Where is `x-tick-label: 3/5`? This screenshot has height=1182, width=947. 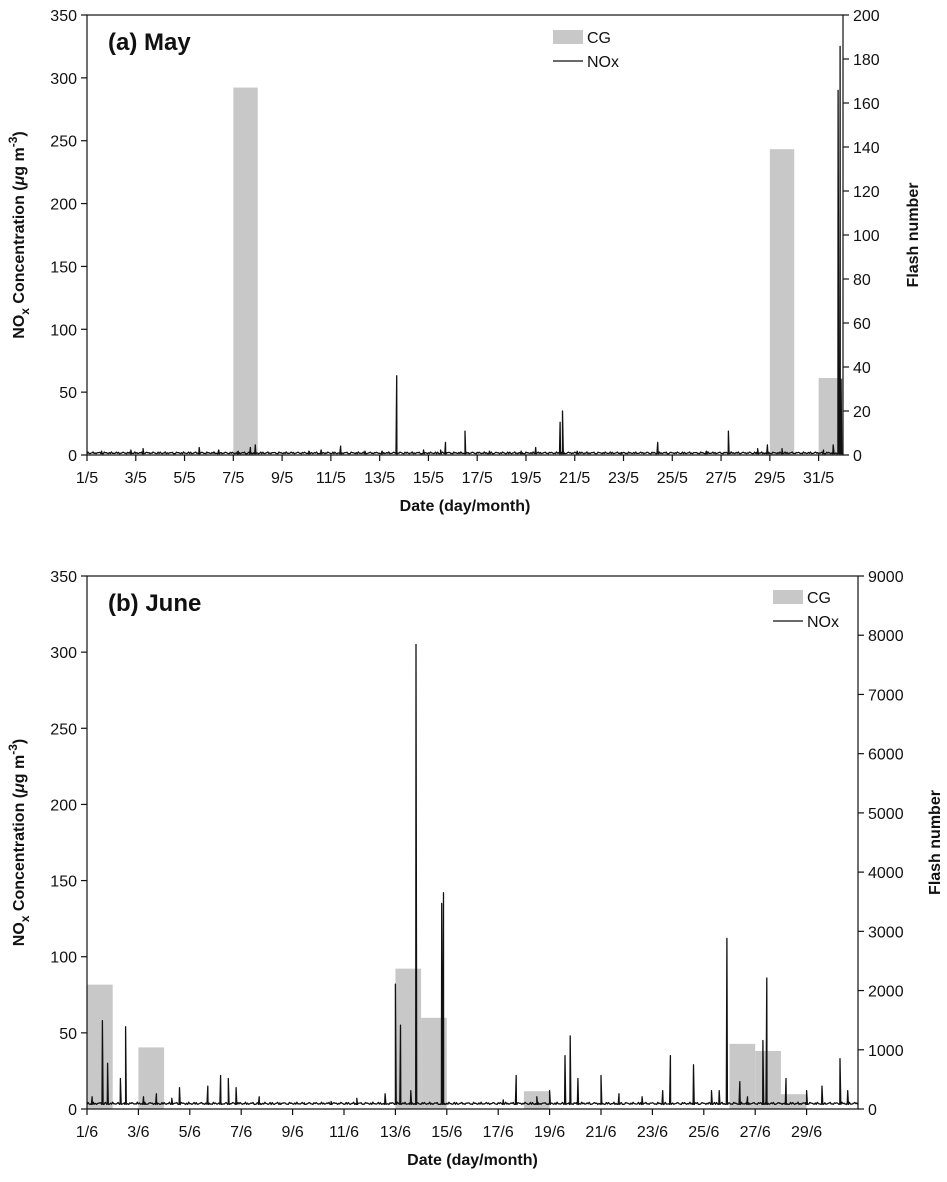 x-tick-label: 3/5 is located at coordinates (136, 478).